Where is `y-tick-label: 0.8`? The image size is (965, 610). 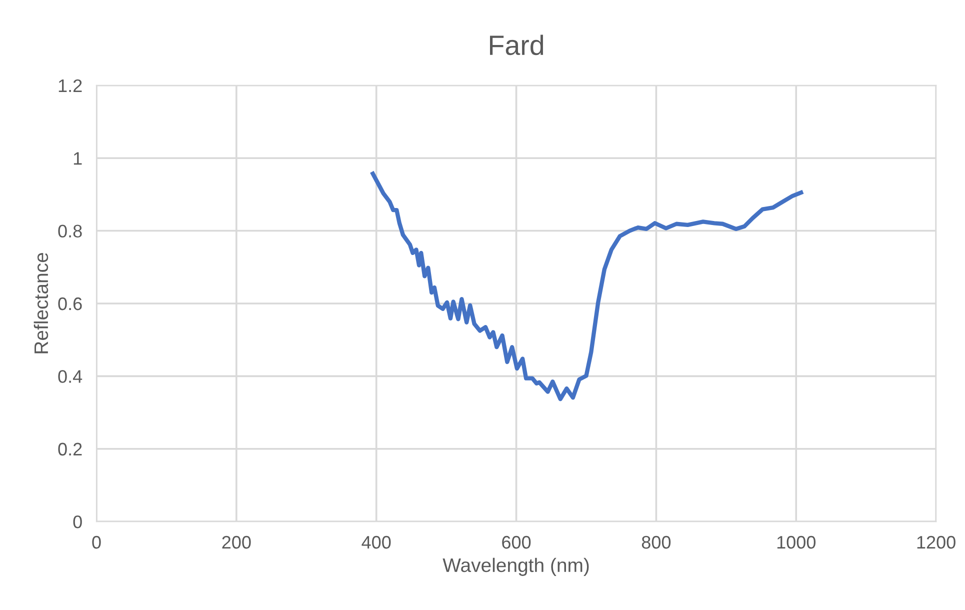 y-tick-label: 0.8 is located at coordinates (70, 231).